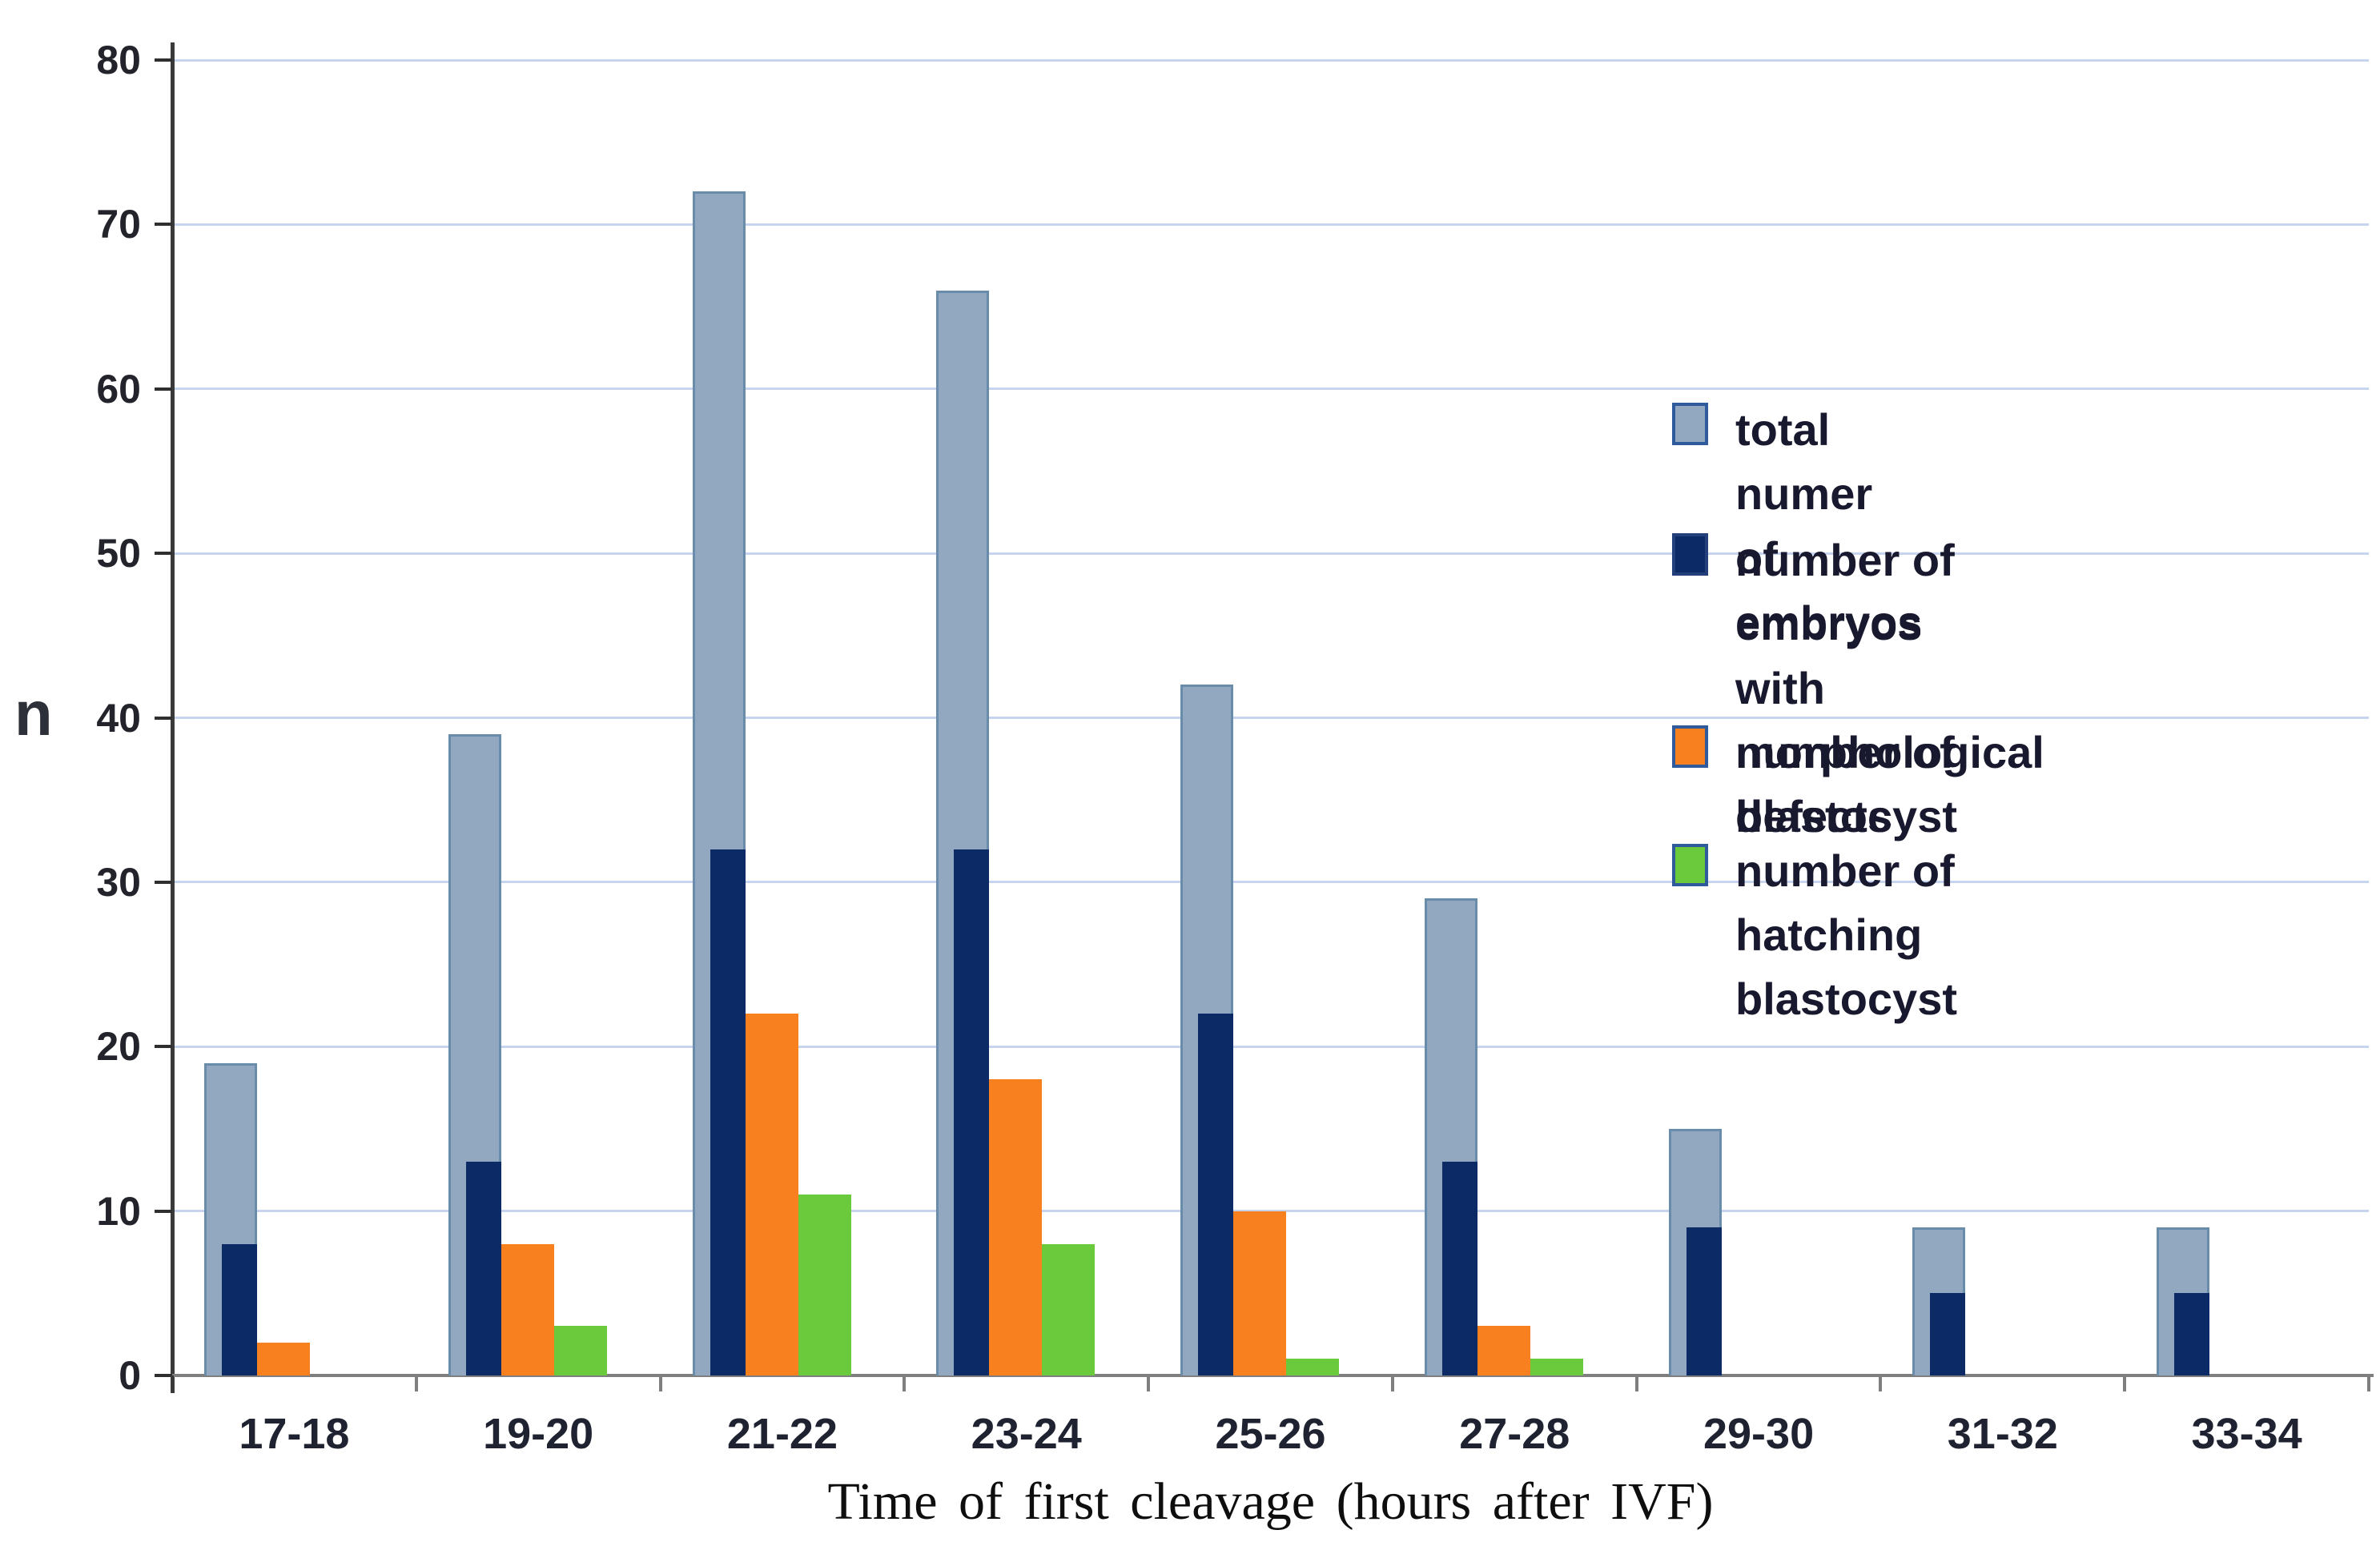 Image resolution: width=2380 pixels, height=1546 pixels. Describe the element at coordinates (1759, 1434) in the screenshot. I see `x-tick-label: 29-30` at that location.